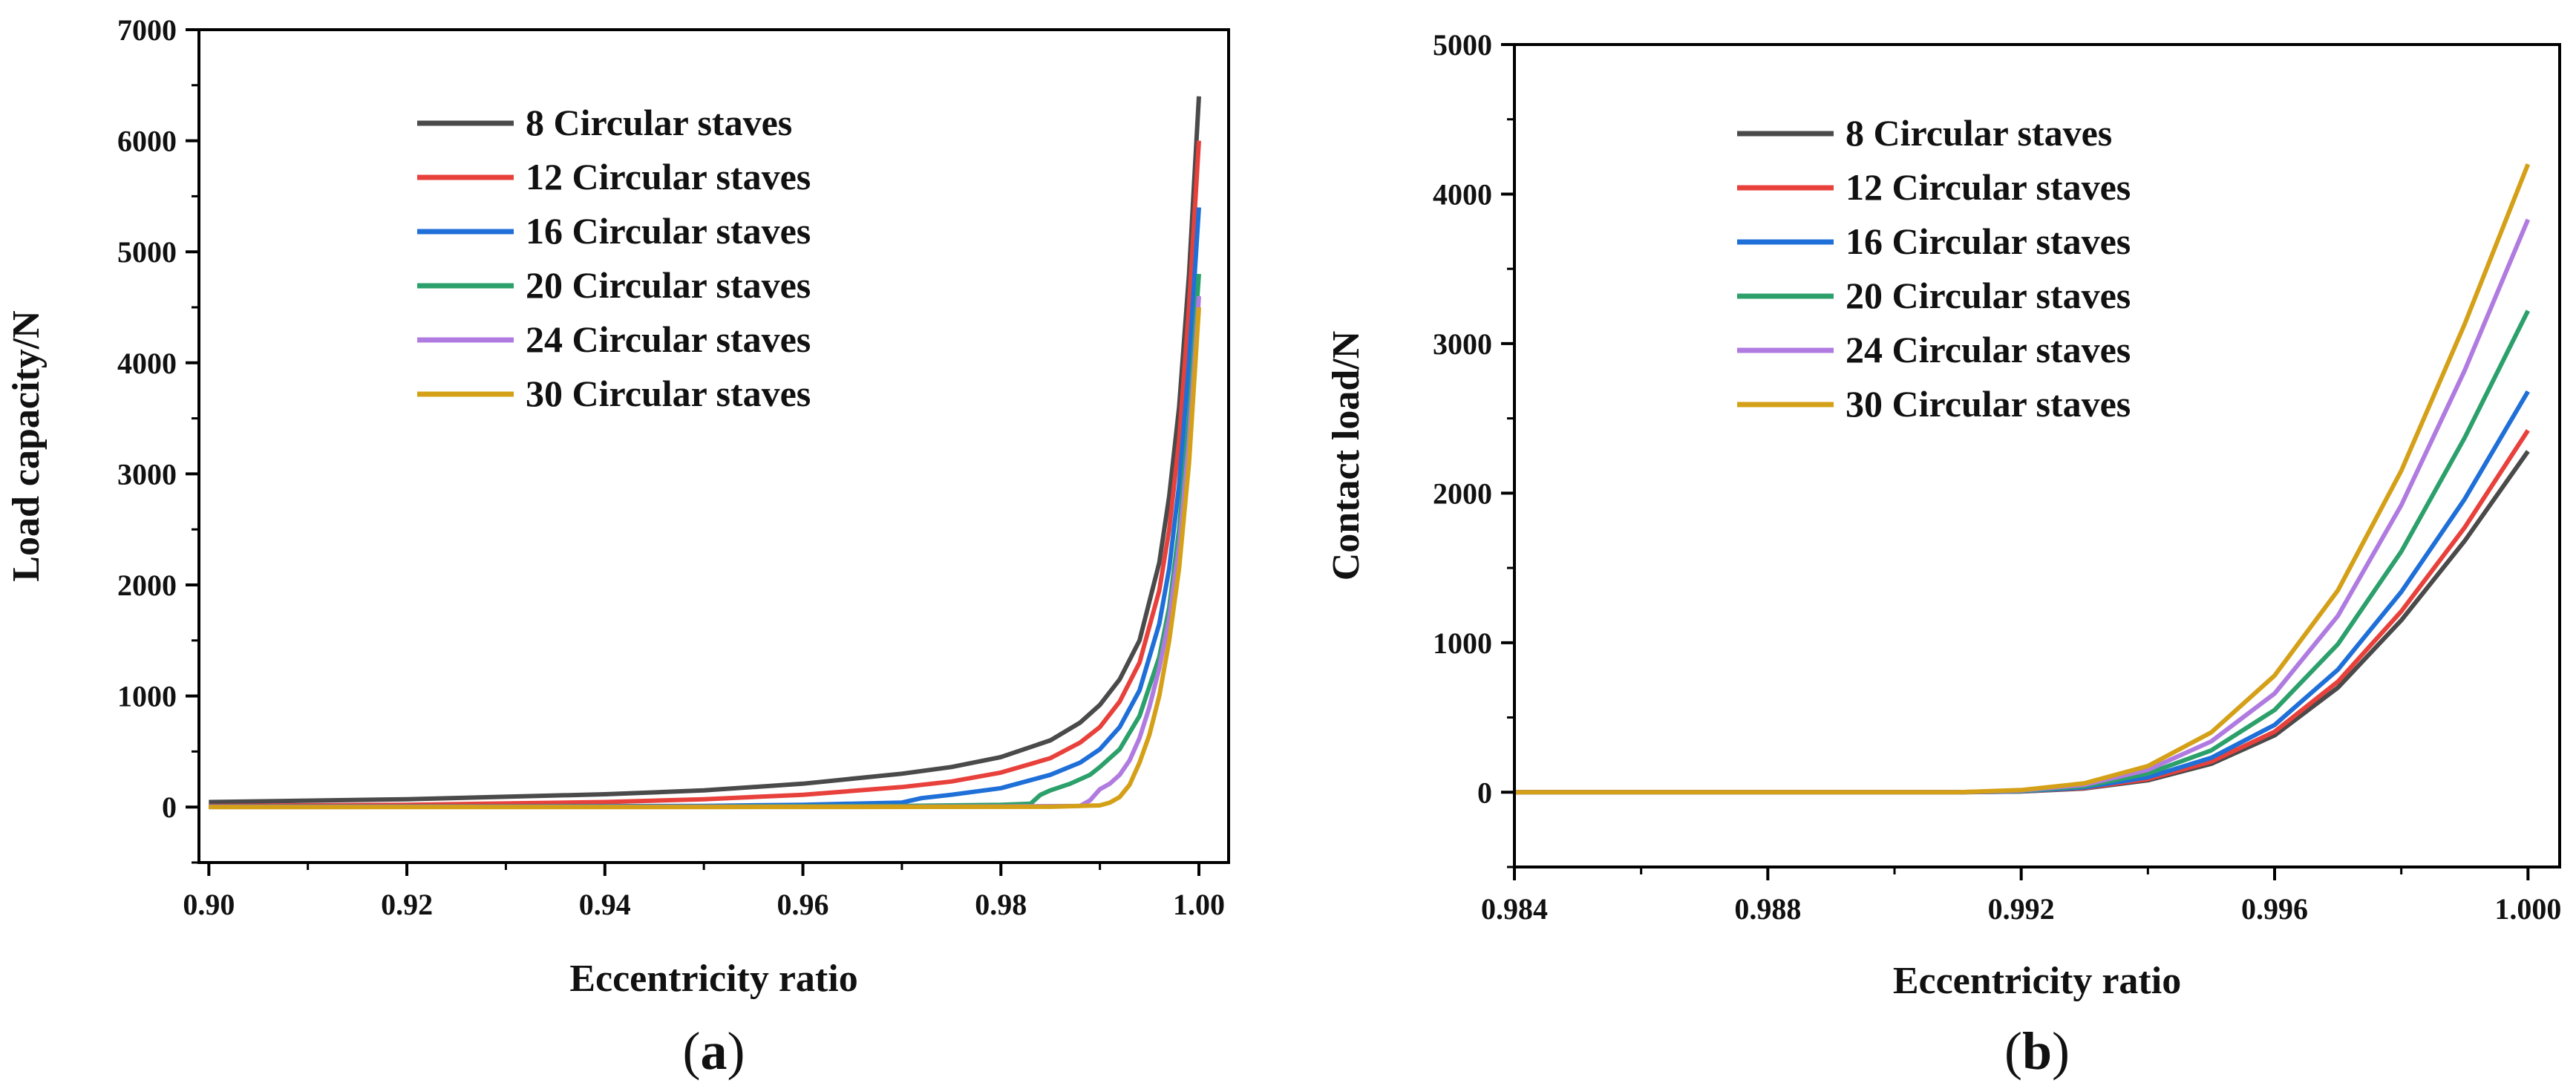 This screenshot has width=2576, height=1083. What do you see at coordinates (803, 904) in the screenshot?
I see `x-tick-label: 0.96` at bounding box center [803, 904].